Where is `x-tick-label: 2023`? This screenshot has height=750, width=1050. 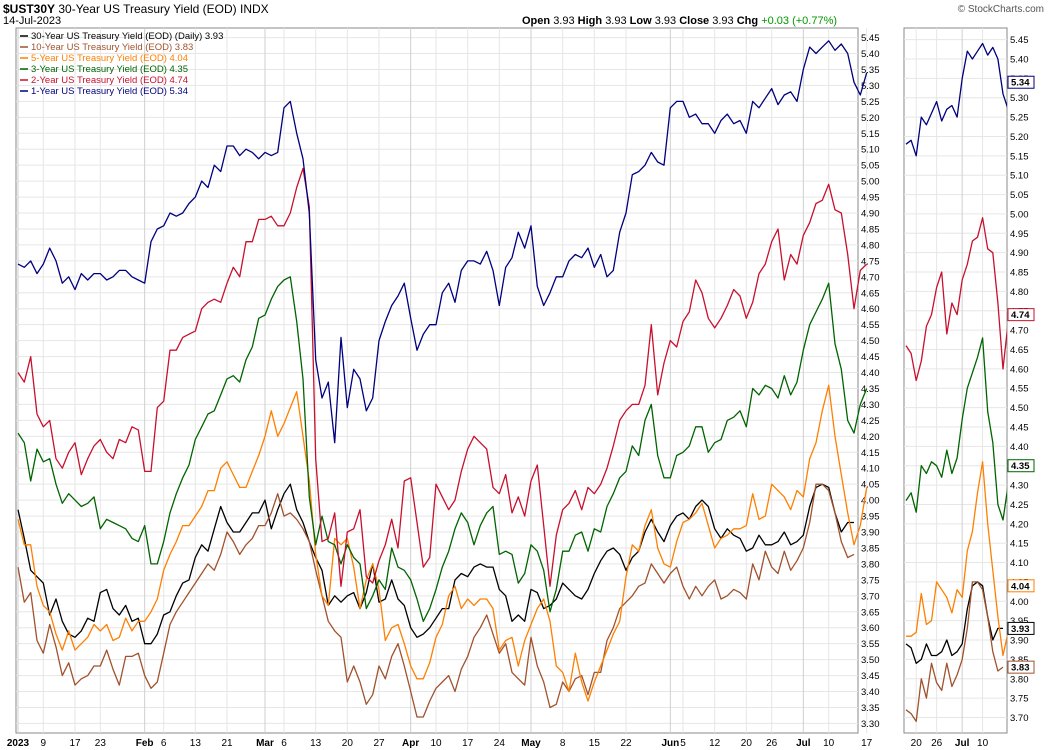
x-tick-label: 2023 is located at coordinates (18, 743).